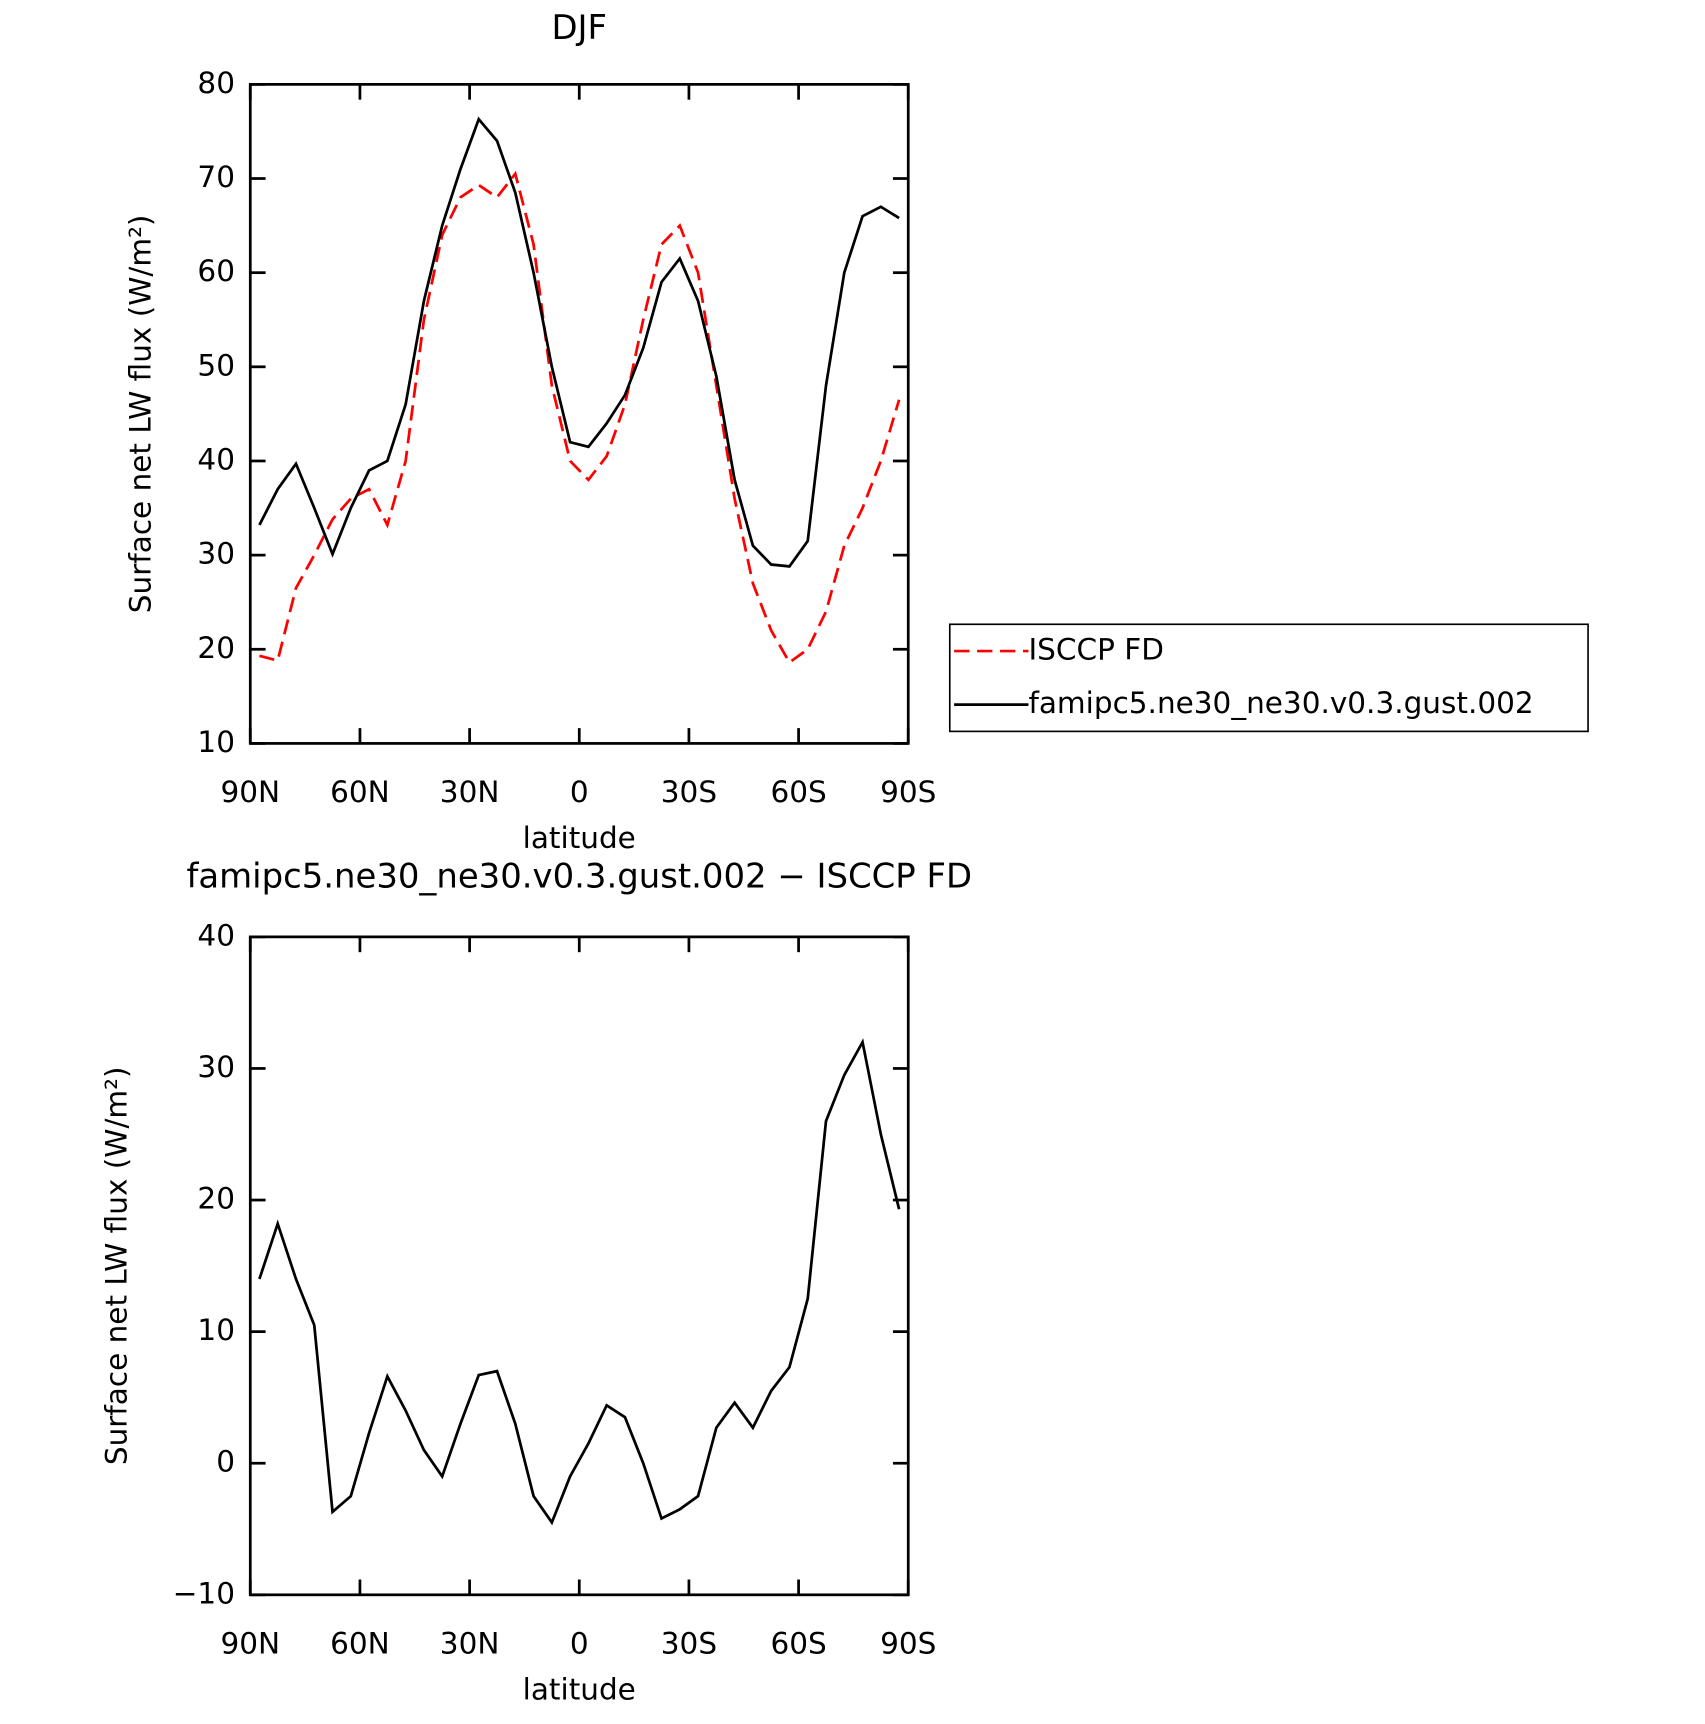 The width and height of the screenshot is (1705, 1724). What do you see at coordinates (216, 271) in the screenshot?
I see `y-tick-label: 60` at bounding box center [216, 271].